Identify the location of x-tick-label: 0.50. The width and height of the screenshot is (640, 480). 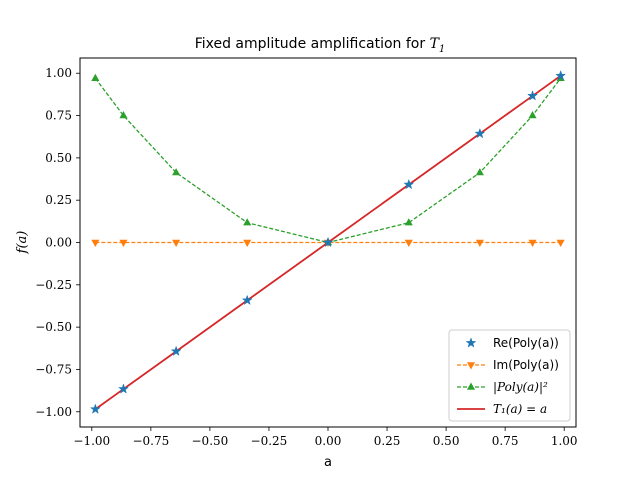
(446, 441).